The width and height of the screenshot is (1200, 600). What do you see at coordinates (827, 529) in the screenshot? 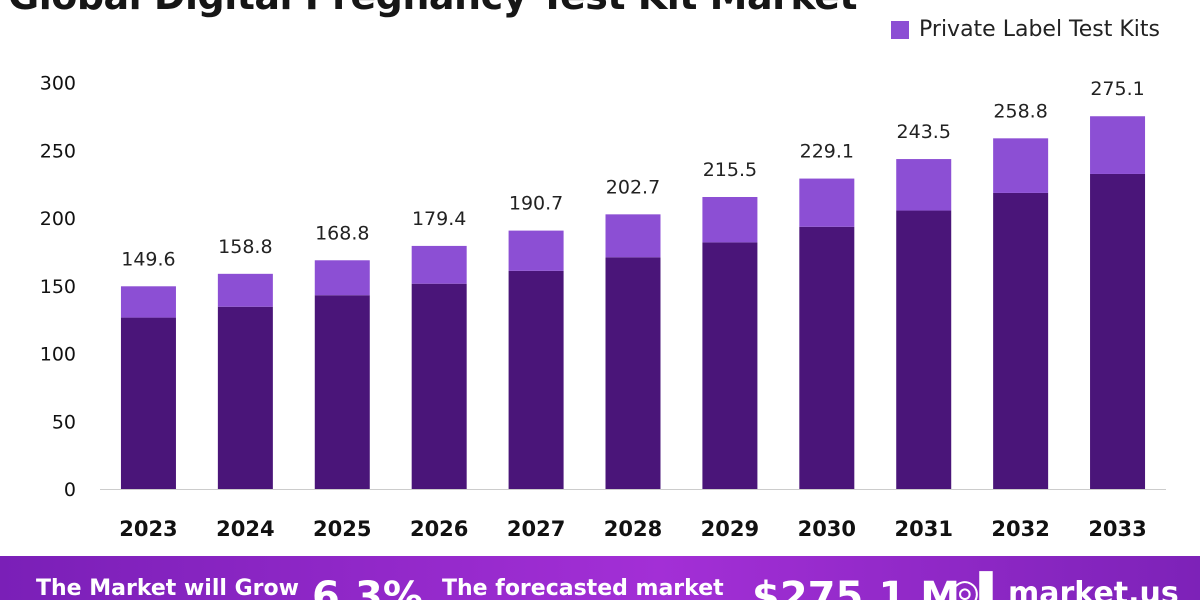
I see `x-tick-label: 2030` at bounding box center [827, 529].